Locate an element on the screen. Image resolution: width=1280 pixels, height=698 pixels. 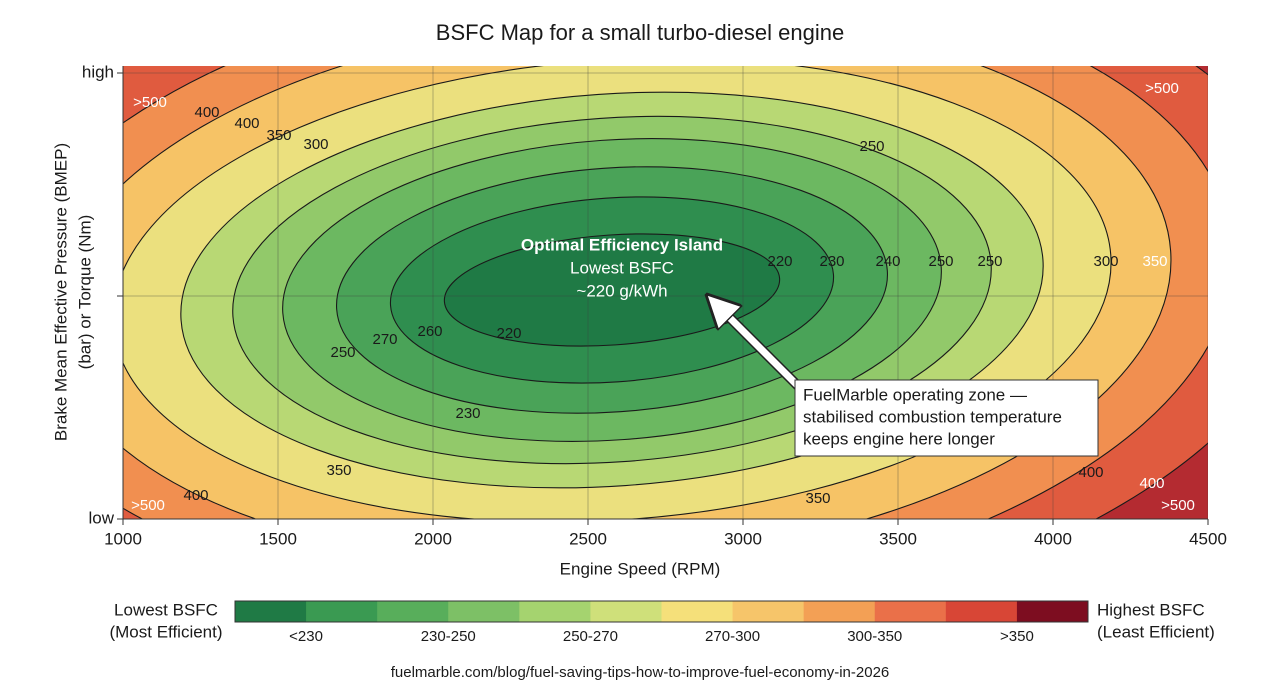
y-axis-label: Brake Mean Effective Pressure (BMEP) is located at coordinates (60, 292).